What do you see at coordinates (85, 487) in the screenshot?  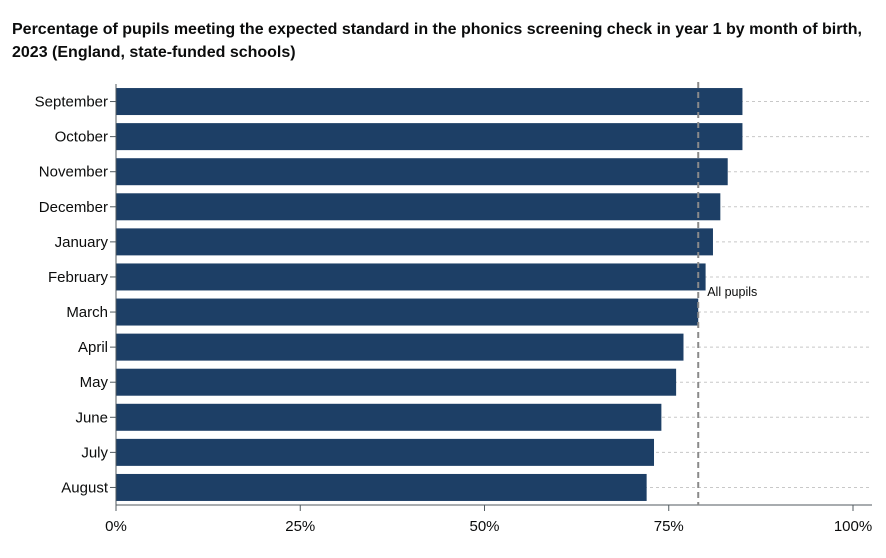 I see `category-label: August` at bounding box center [85, 487].